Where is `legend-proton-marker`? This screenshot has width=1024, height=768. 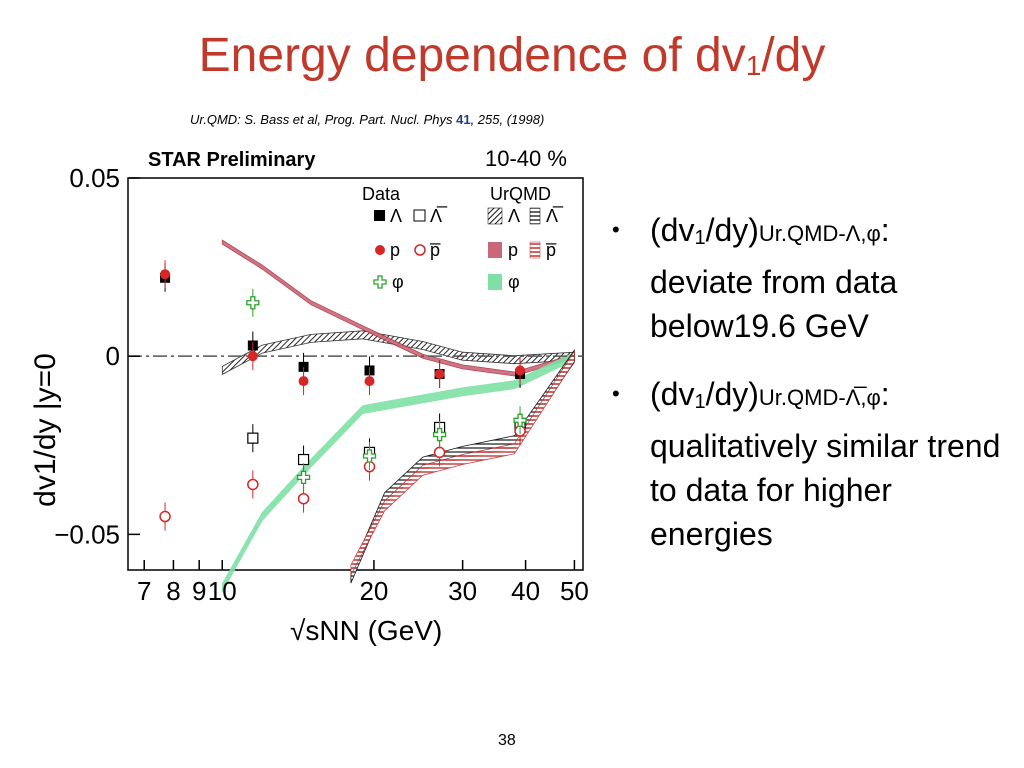
legend-proton-marker is located at coordinates (380, 250).